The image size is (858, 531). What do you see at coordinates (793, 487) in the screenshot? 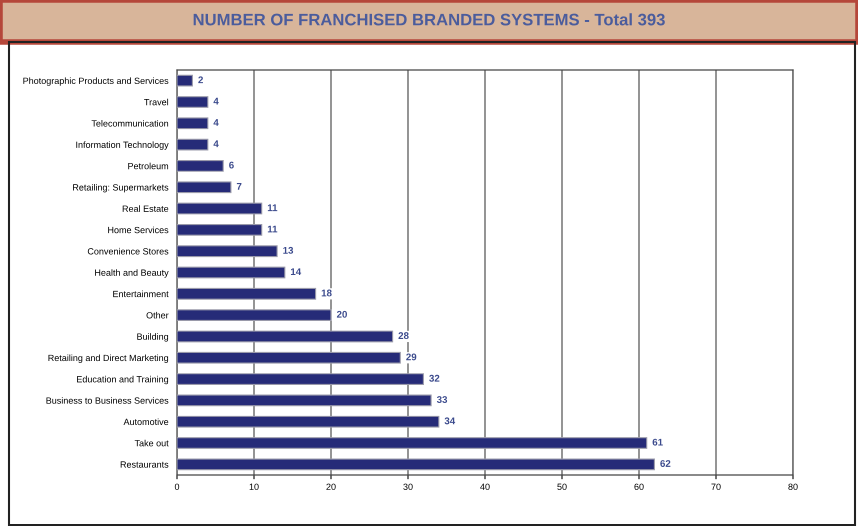
I see `x-tick-label: 80` at bounding box center [793, 487].